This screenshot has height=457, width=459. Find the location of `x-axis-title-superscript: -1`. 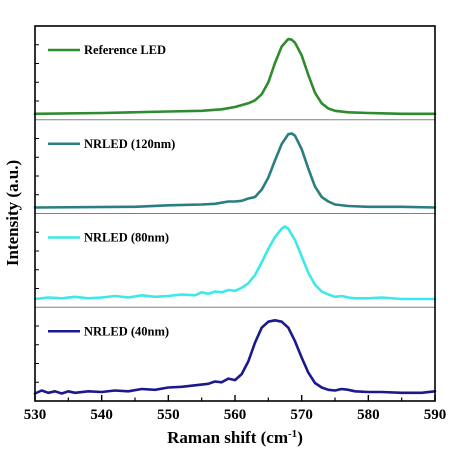

x-axis-title-superscript: -1 is located at coordinates (292, 434).